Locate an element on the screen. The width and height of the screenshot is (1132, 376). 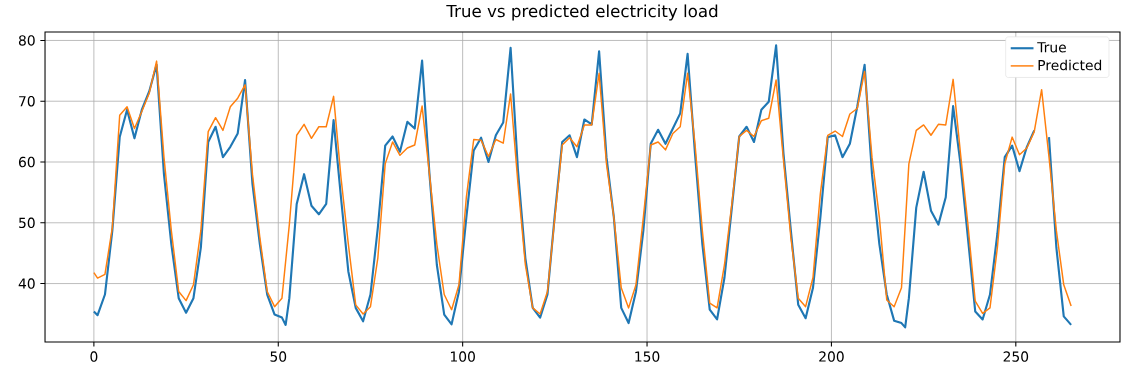
x-tick-label: 100 is located at coordinates (462, 356).